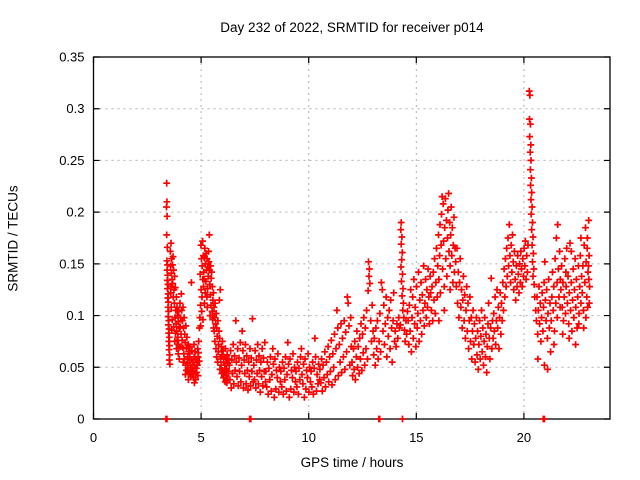  What do you see at coordinates (524, 437) in the screenshot?
I see `x-tick-label: 20` at bounding box center [524, 437].